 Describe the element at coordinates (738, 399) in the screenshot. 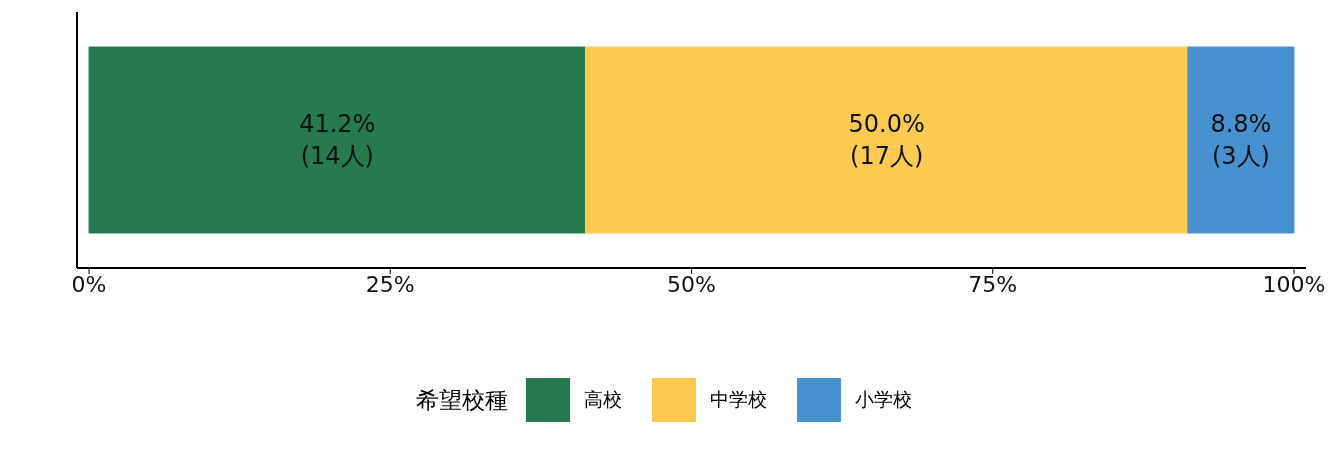

I see `legend-label: 中学校` at that location.